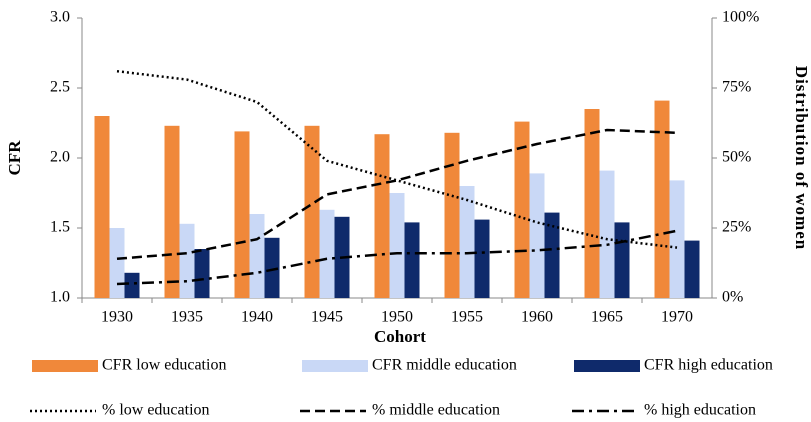 The width and height of the screenshot is (811, 422). I want to click on x-tick-label: 1955, so click(467, 317).